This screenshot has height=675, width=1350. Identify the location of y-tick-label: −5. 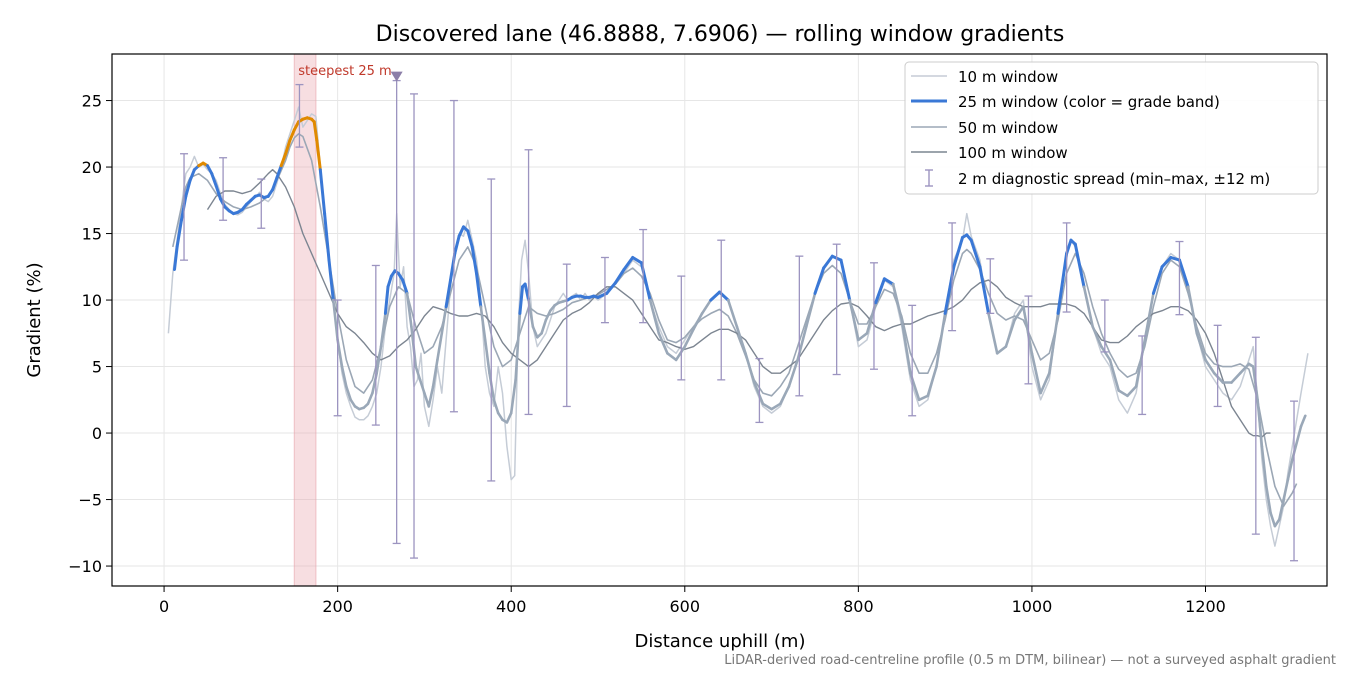
(90, 500).